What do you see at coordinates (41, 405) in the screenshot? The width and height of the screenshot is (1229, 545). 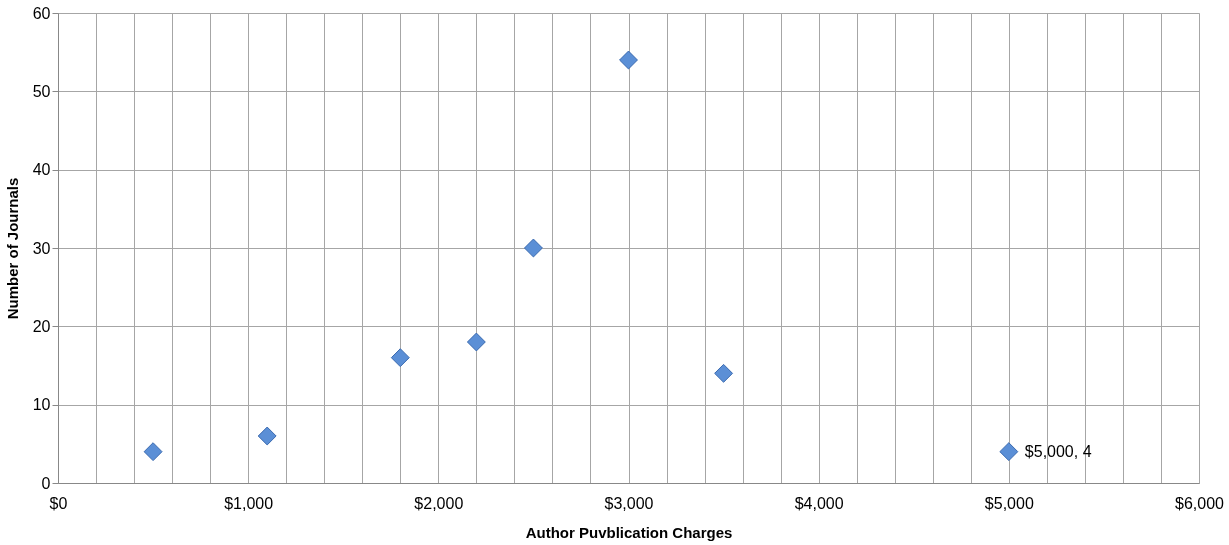 I see `y-tick-label: 10` at bounding box center [41, 405].